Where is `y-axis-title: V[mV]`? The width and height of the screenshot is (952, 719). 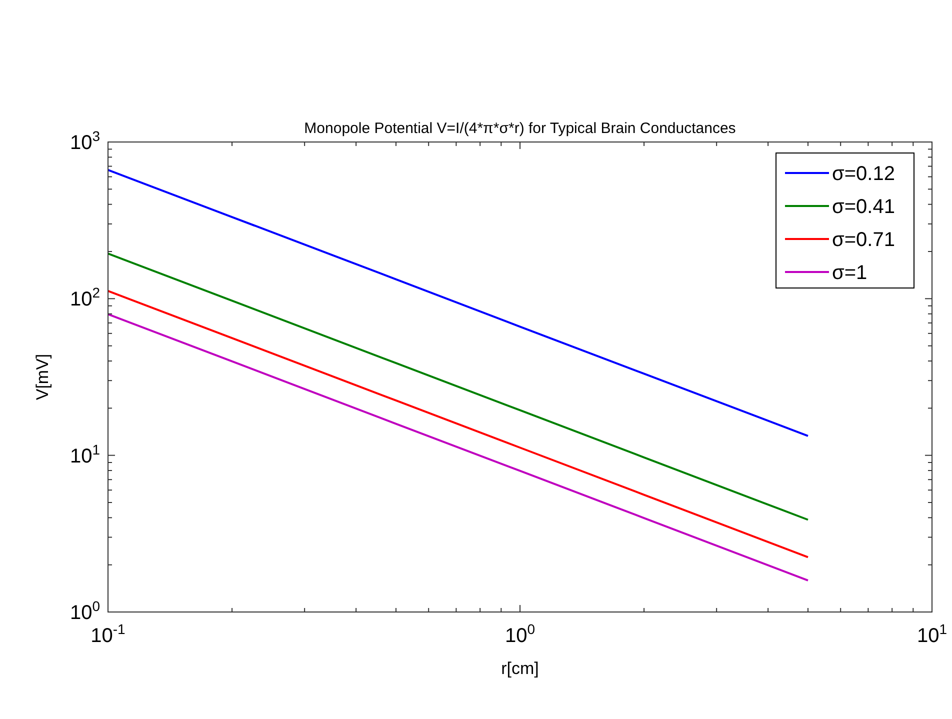 y-axis-title: V[mV] is located at coordinates (42, 377).